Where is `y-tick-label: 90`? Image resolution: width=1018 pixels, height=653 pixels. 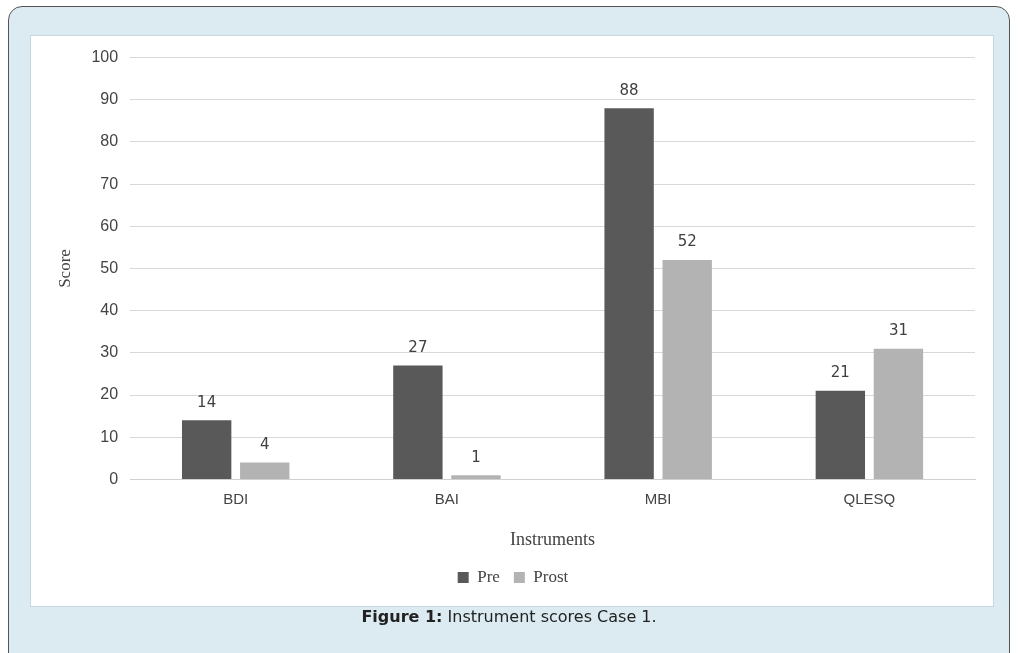
y-tick-label: 90 is located at coordinates (109, 99).